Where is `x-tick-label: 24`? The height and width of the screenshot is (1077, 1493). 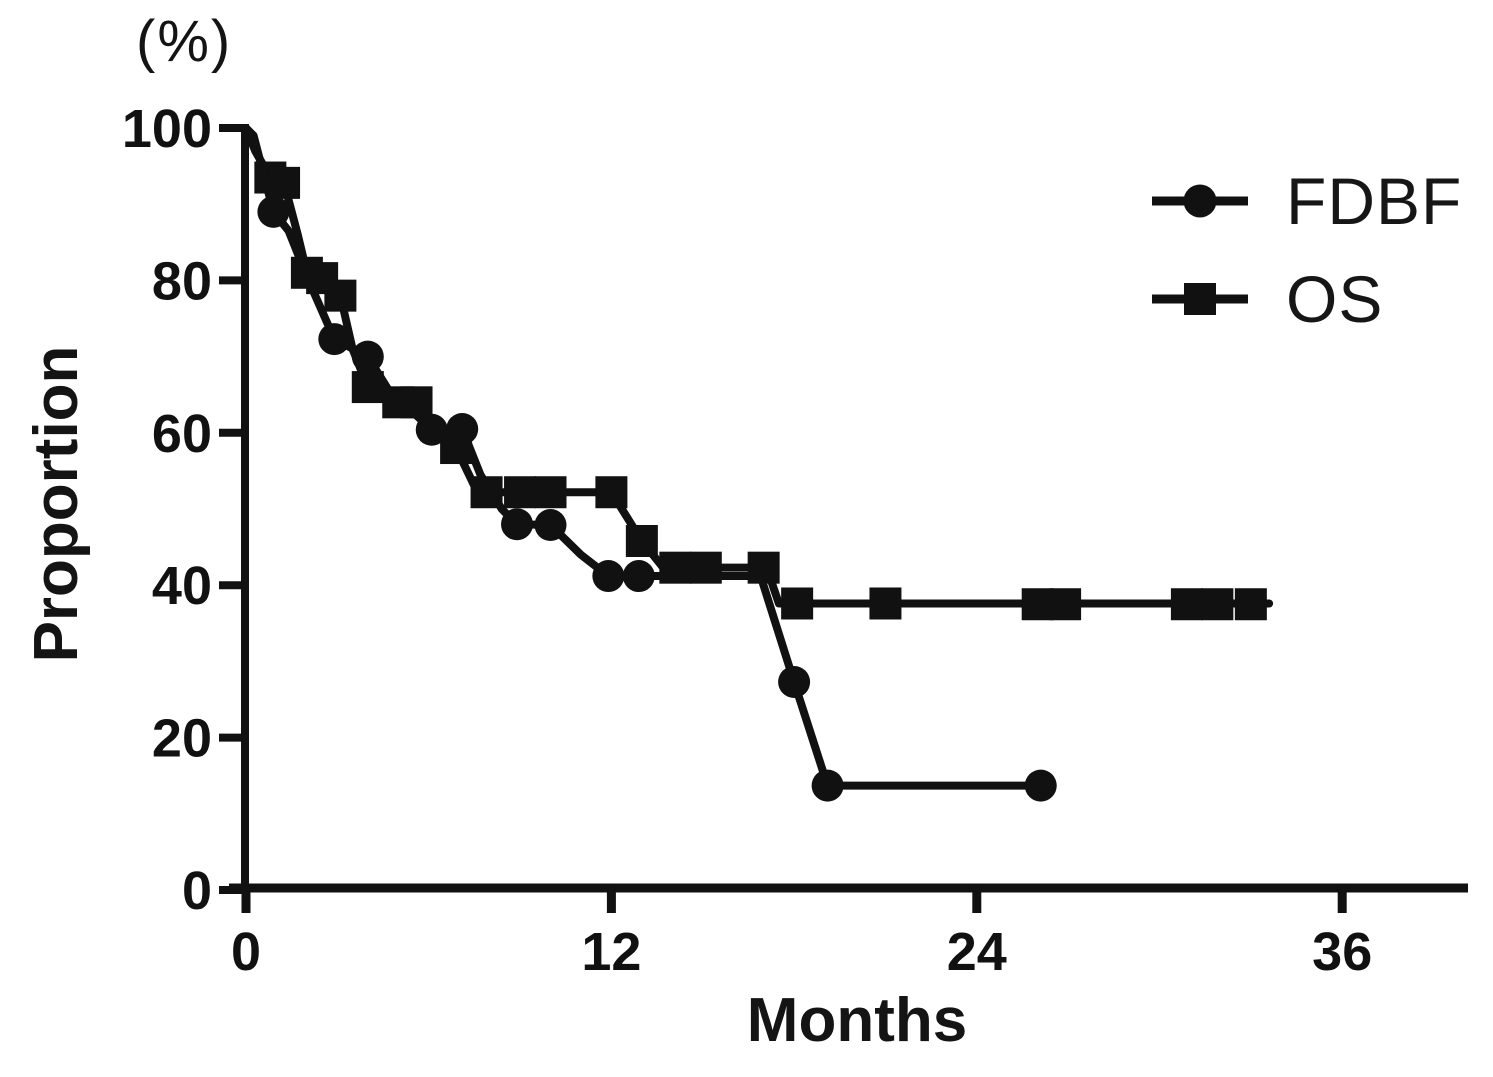
x-tick-label: 24 is located at coordinates (977, 952).